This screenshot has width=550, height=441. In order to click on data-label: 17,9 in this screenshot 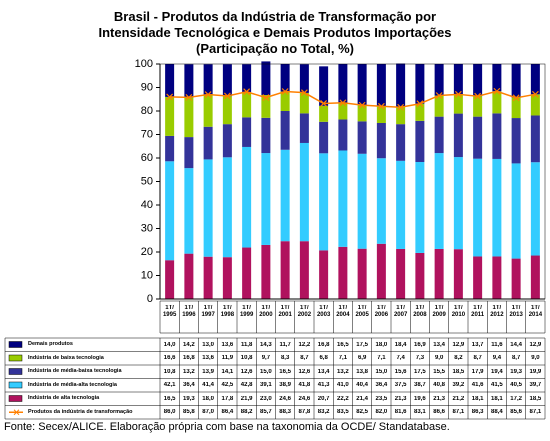, I will do `click(477, 371)`.